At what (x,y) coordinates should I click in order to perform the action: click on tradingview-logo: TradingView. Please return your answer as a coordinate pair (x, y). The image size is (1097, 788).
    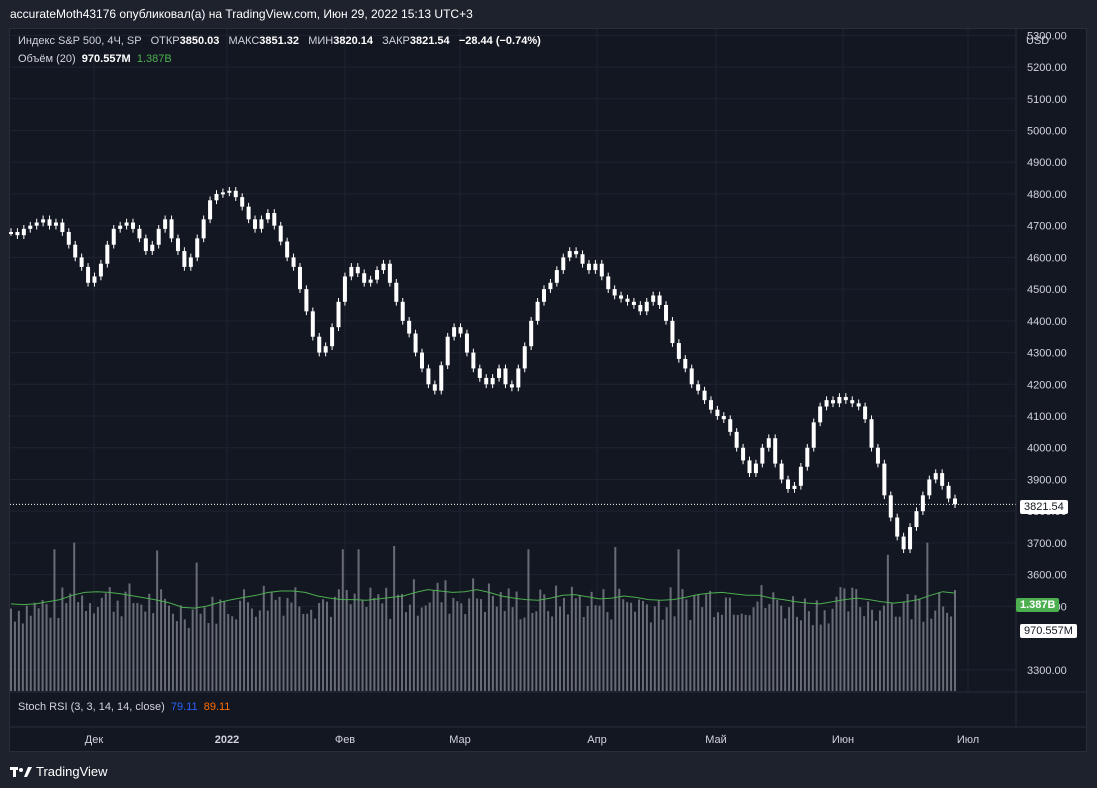
    Looking at the image, I should click on (59, 771).